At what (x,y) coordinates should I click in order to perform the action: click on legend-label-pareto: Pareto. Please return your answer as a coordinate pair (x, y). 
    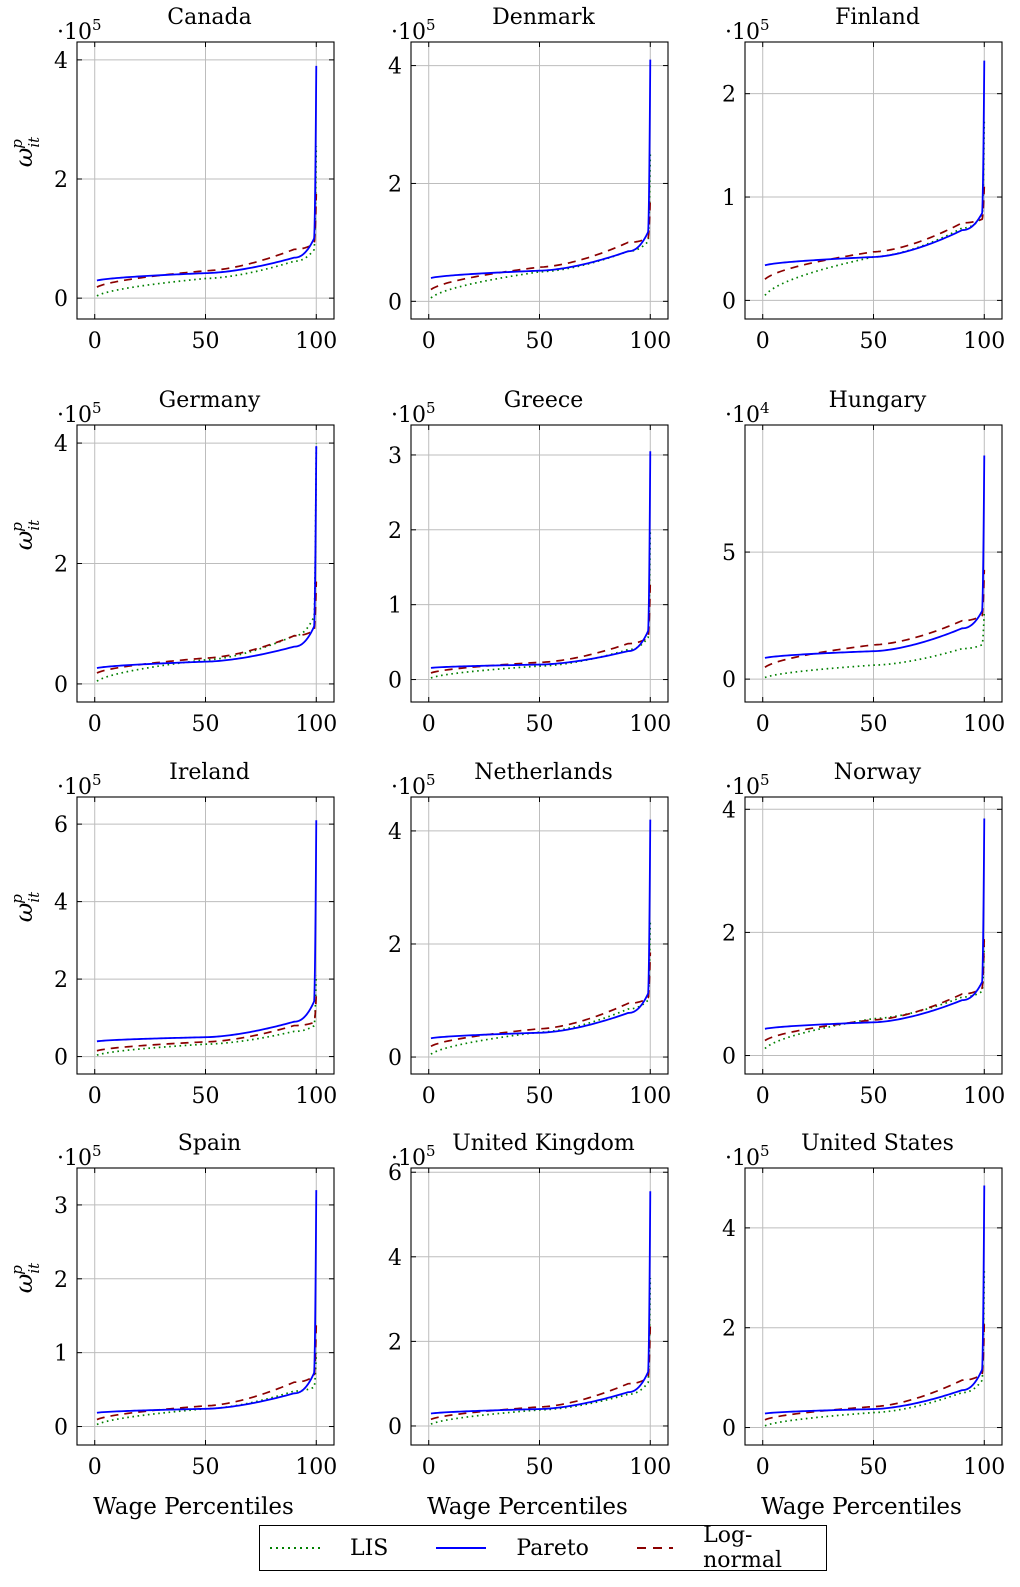
    Looking at the image, I should click on (552, 1548).